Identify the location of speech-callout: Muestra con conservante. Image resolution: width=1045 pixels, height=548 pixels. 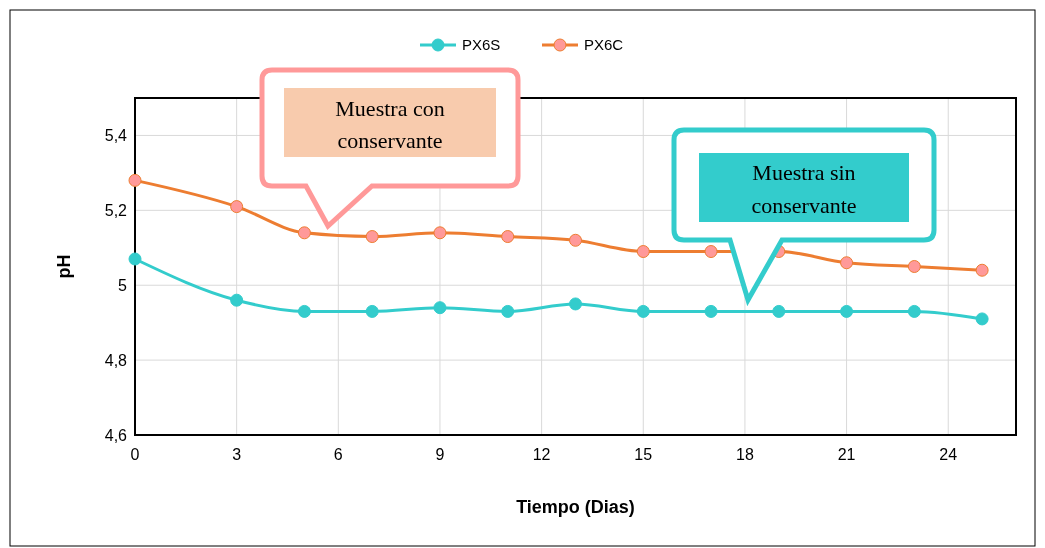
(390, 148).